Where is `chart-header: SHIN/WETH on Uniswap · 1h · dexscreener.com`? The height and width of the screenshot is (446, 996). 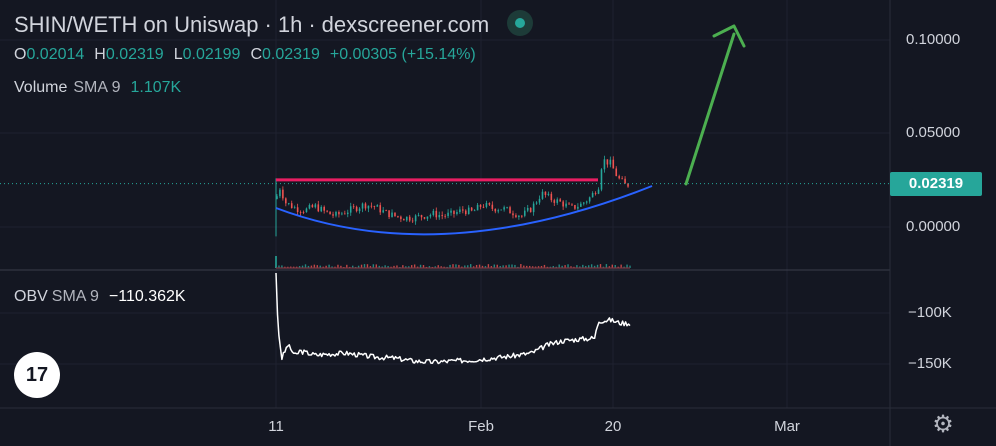
chart-header: SHIN/WETH on Uniswap · 1h · dexscreener.com is located at coordinates (274, 24).